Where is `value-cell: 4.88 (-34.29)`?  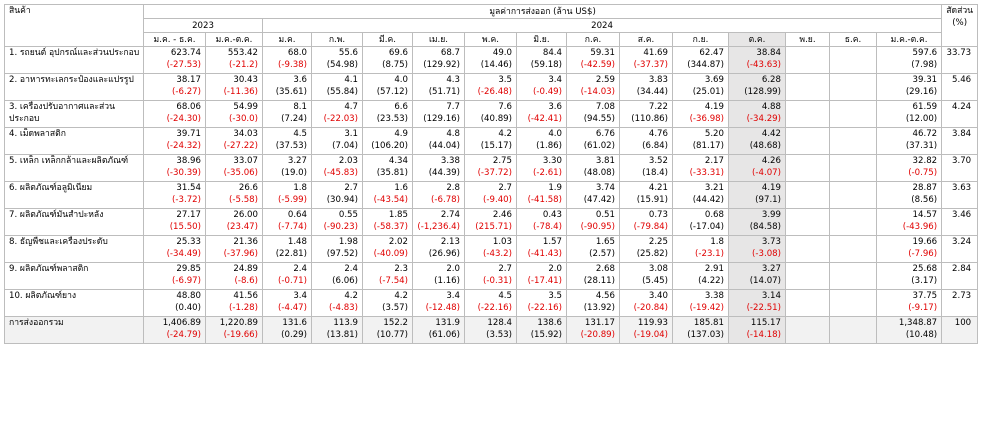
value-cell: 4.88 (-34.29) is located at coordinates (757, 114).